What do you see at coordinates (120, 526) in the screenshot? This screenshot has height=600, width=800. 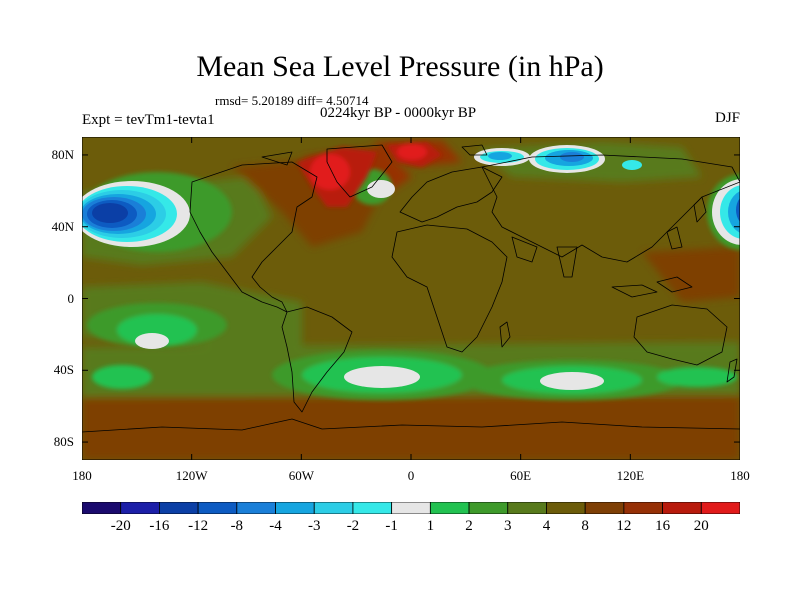 I see `colorbar-level-label: -20` at bounding box center [120, 526].